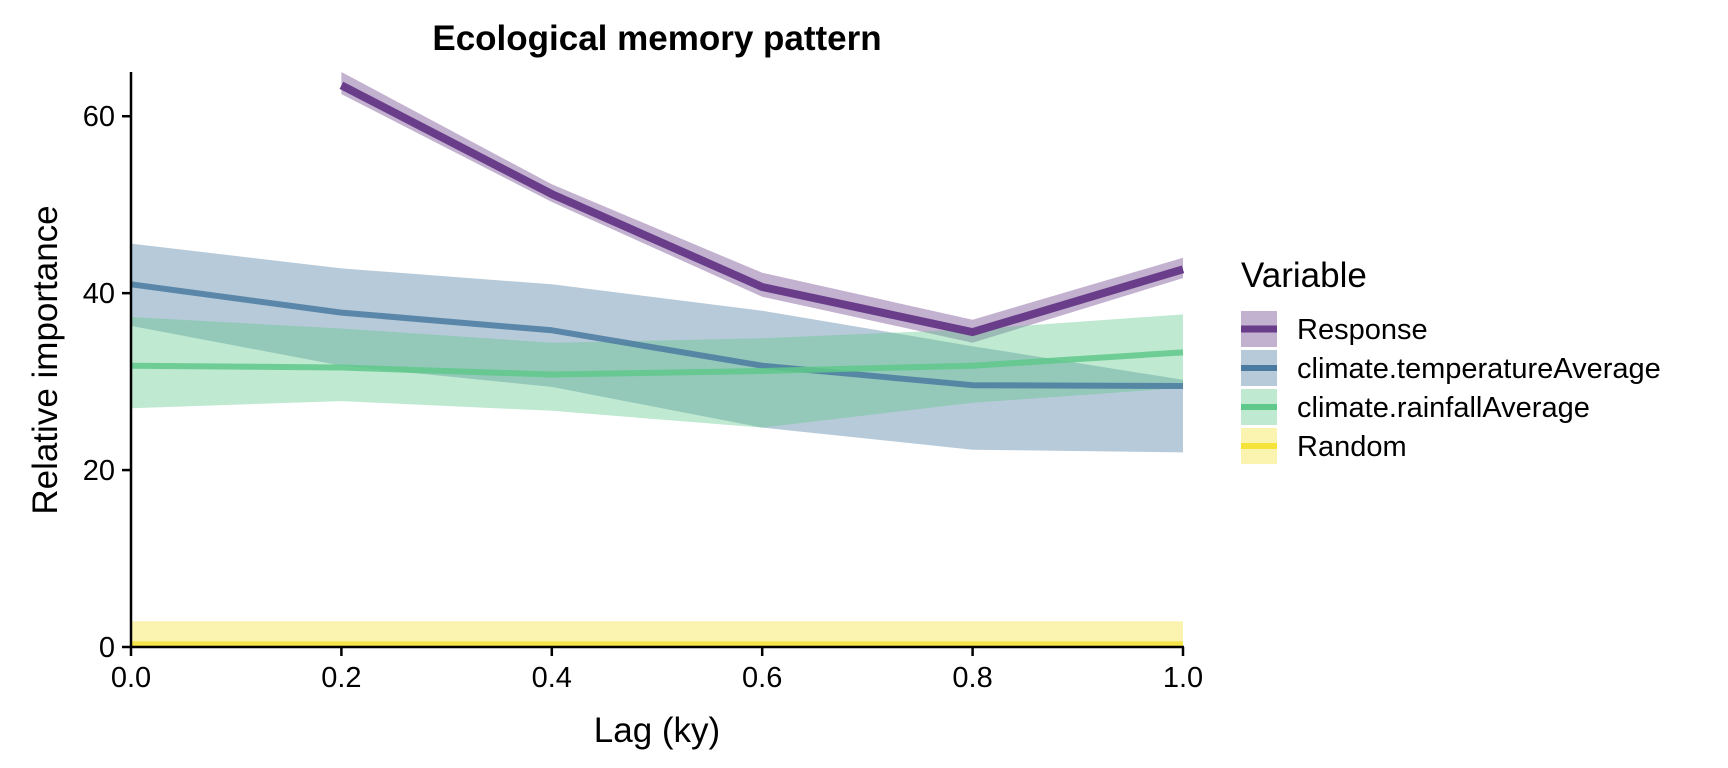  I want to click on legend-item-response: Response, so click(1334, 329).